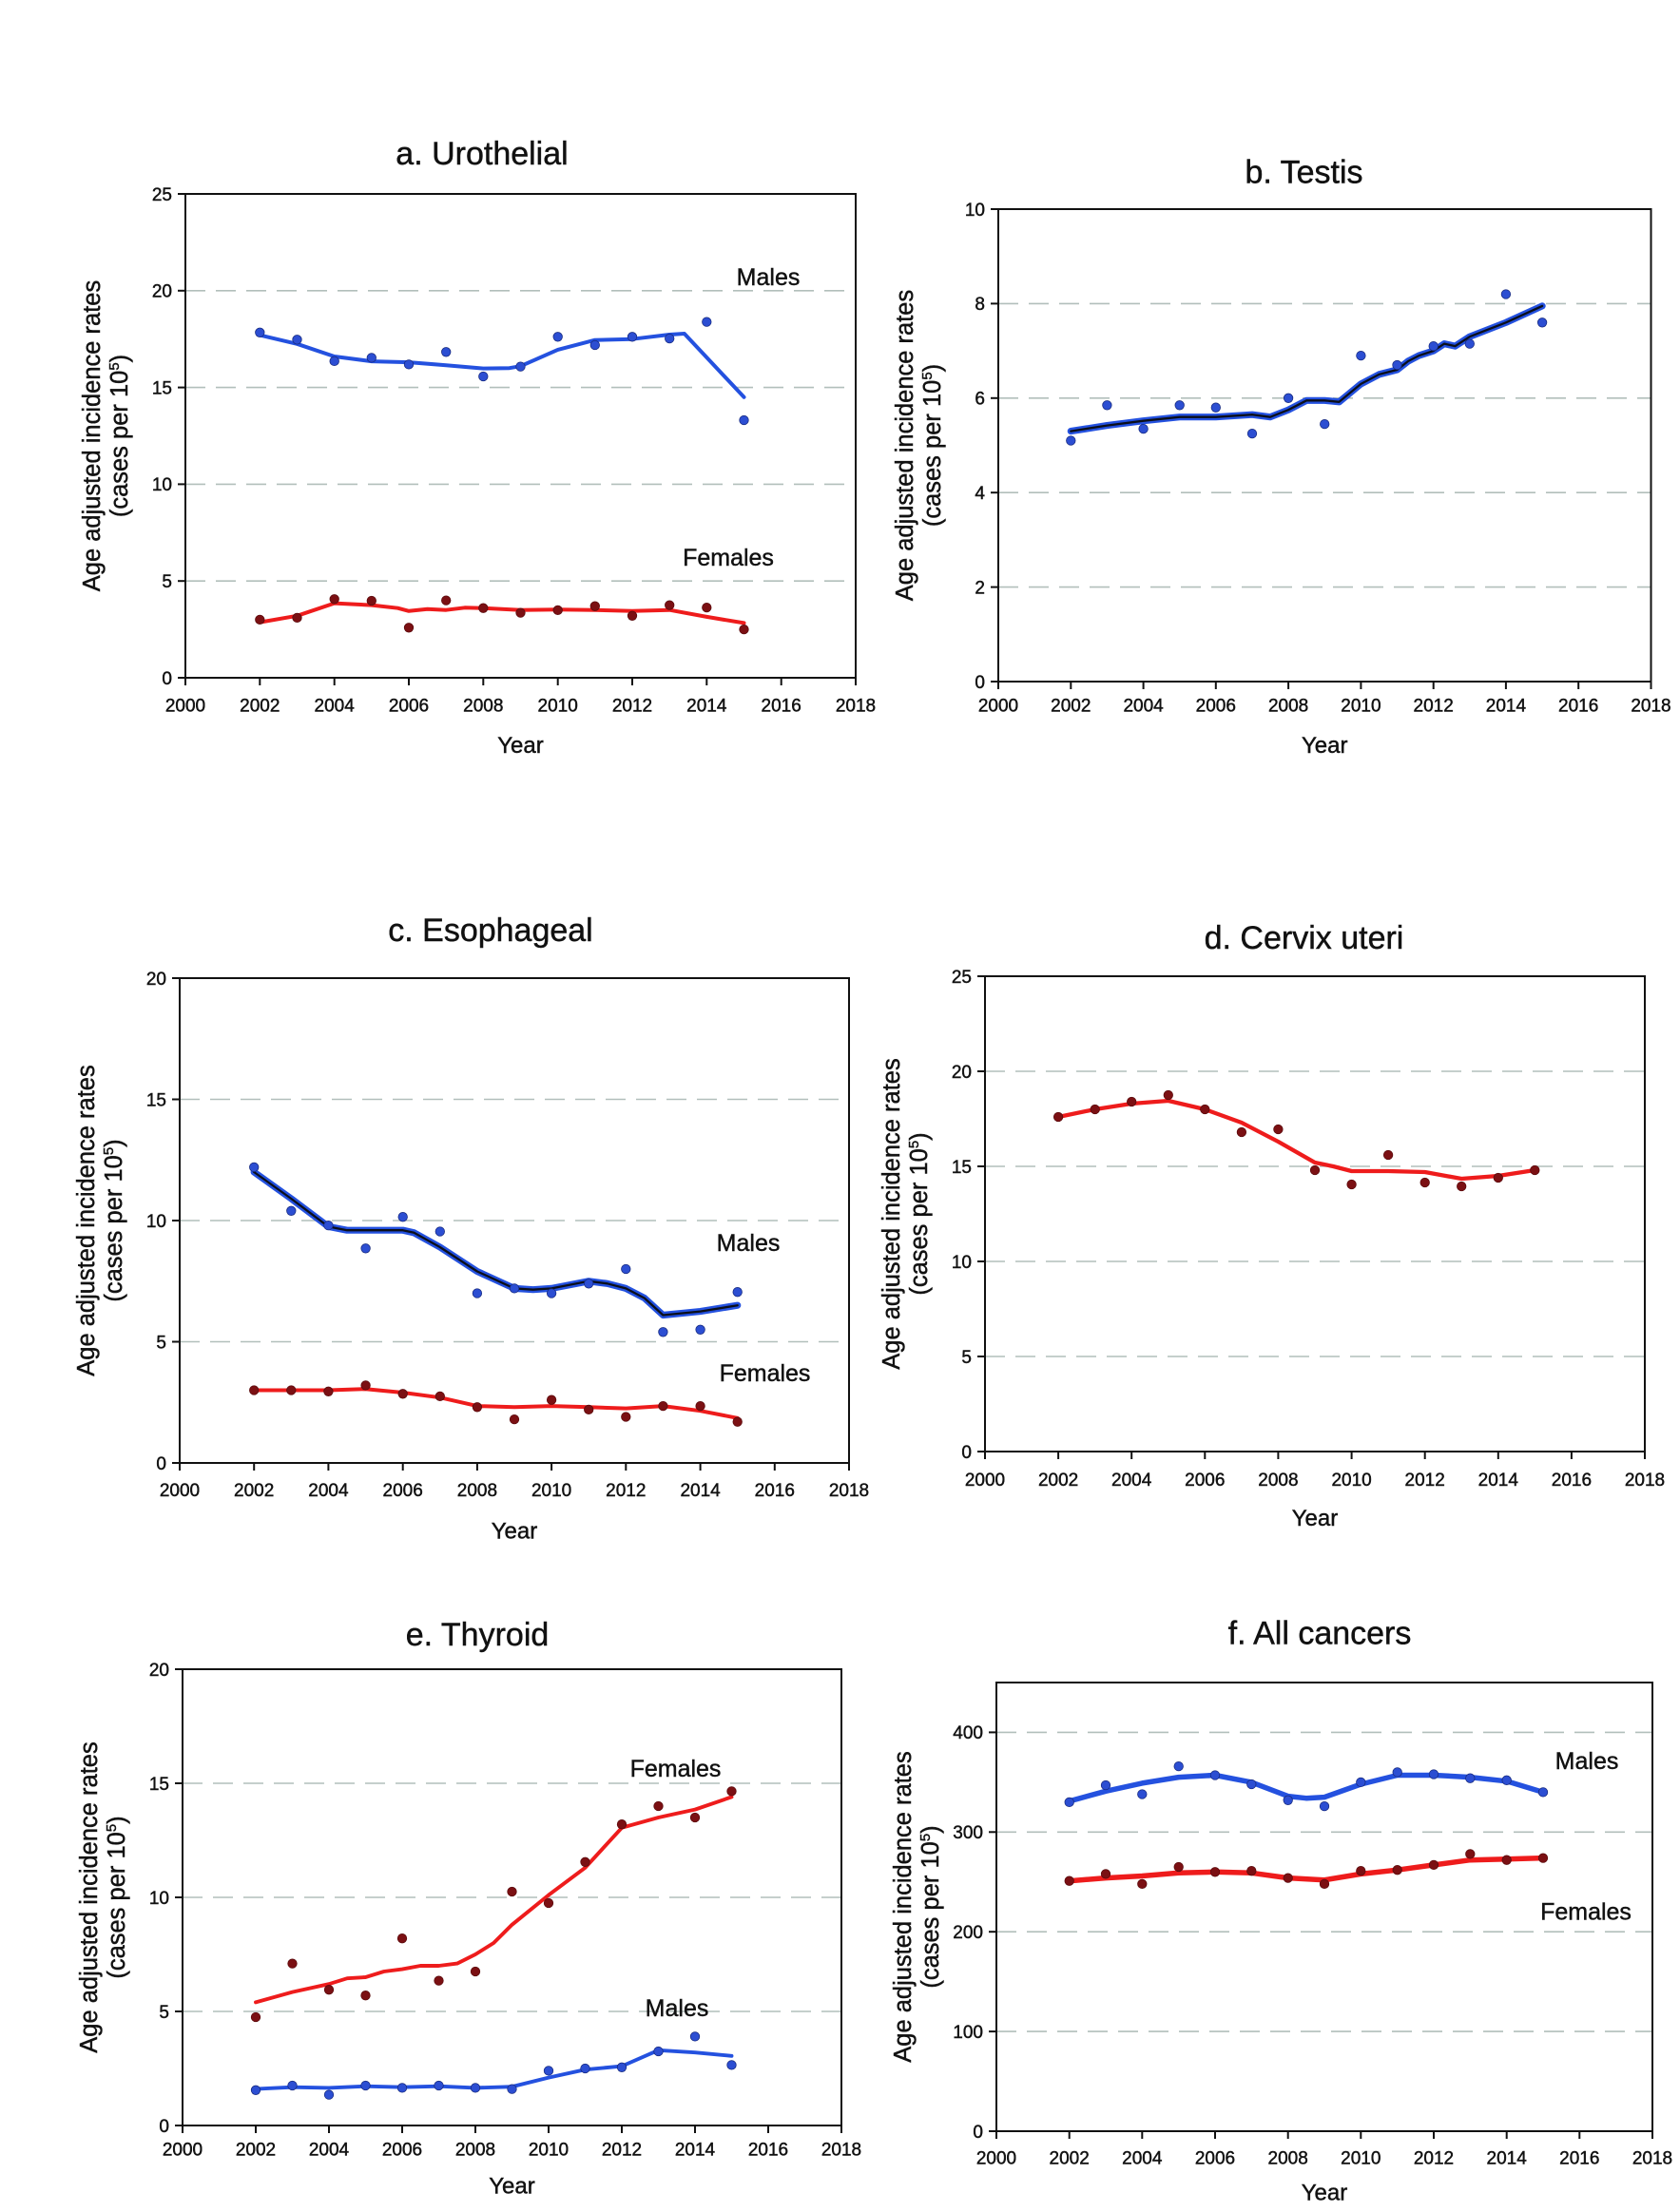 The image size is (1680, 2212). Describe the element at coordinates (968, 2033) in the screenshot. I see `svg-text: 100` at that location.